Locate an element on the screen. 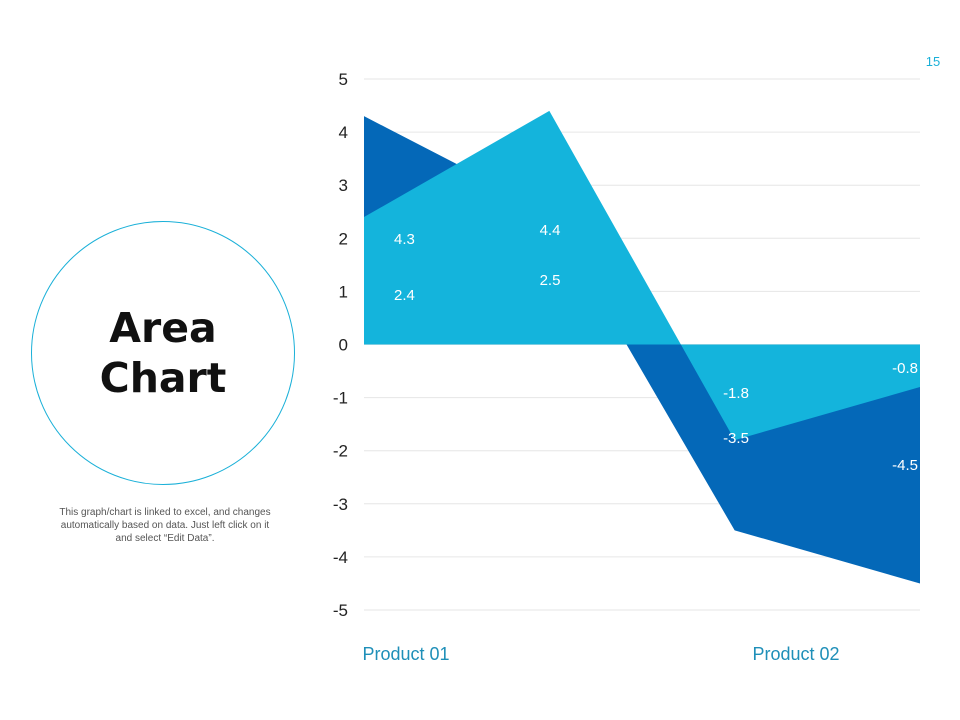 This screenshot has width=960, height=720. data-label: -4.5 is located at coordinates (905, 465).